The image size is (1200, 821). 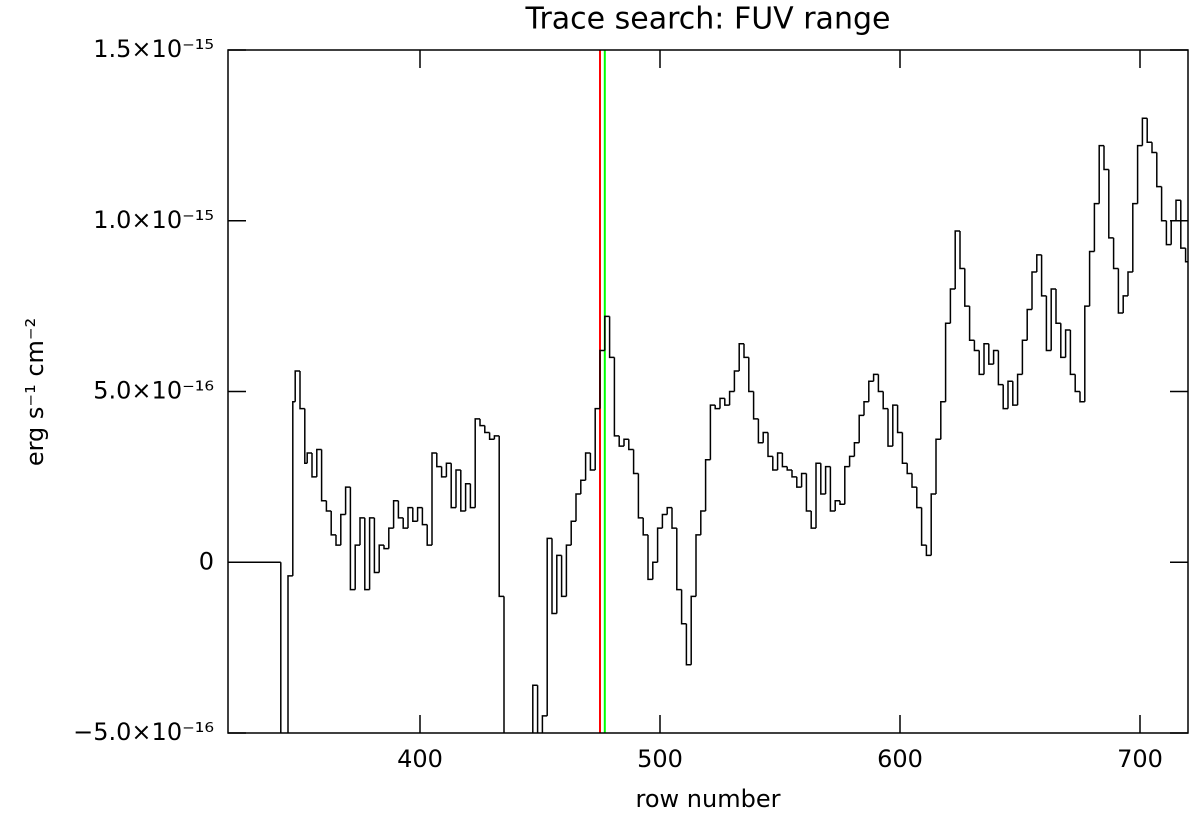 I want to click on y-tick-label: 1.5×10⁻¹⁵, so click(x=153, y=49).